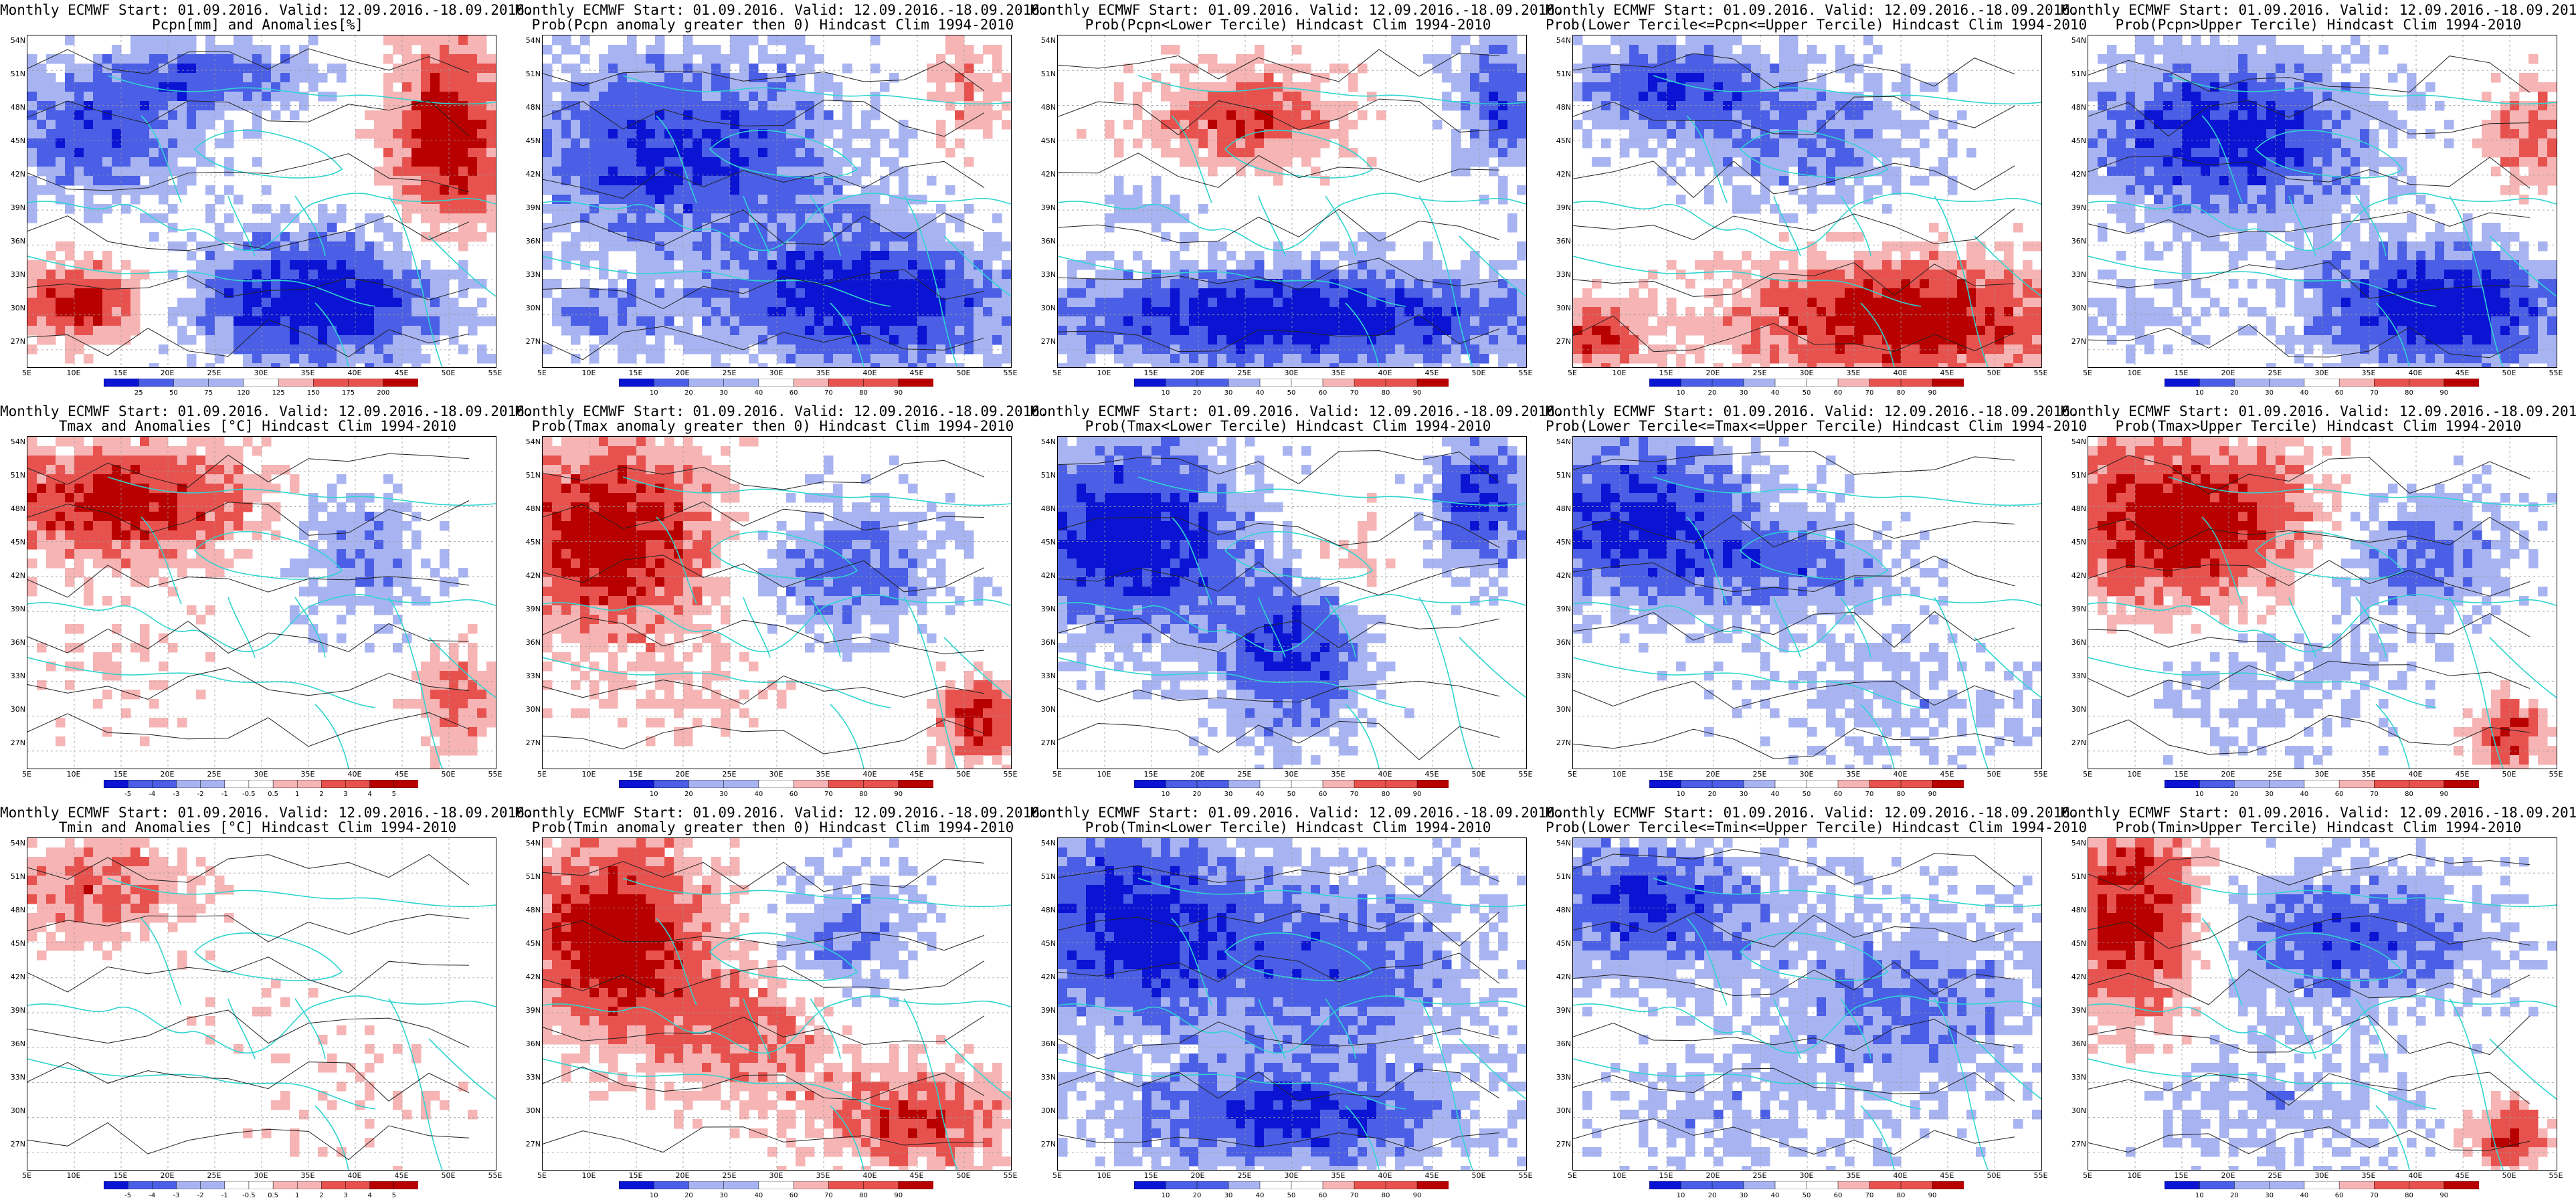  What do you see at coordinates (1806, 393) in the screenshot?
I see `colorbar-tick-label: 50` at bounding box center [1806, 393].